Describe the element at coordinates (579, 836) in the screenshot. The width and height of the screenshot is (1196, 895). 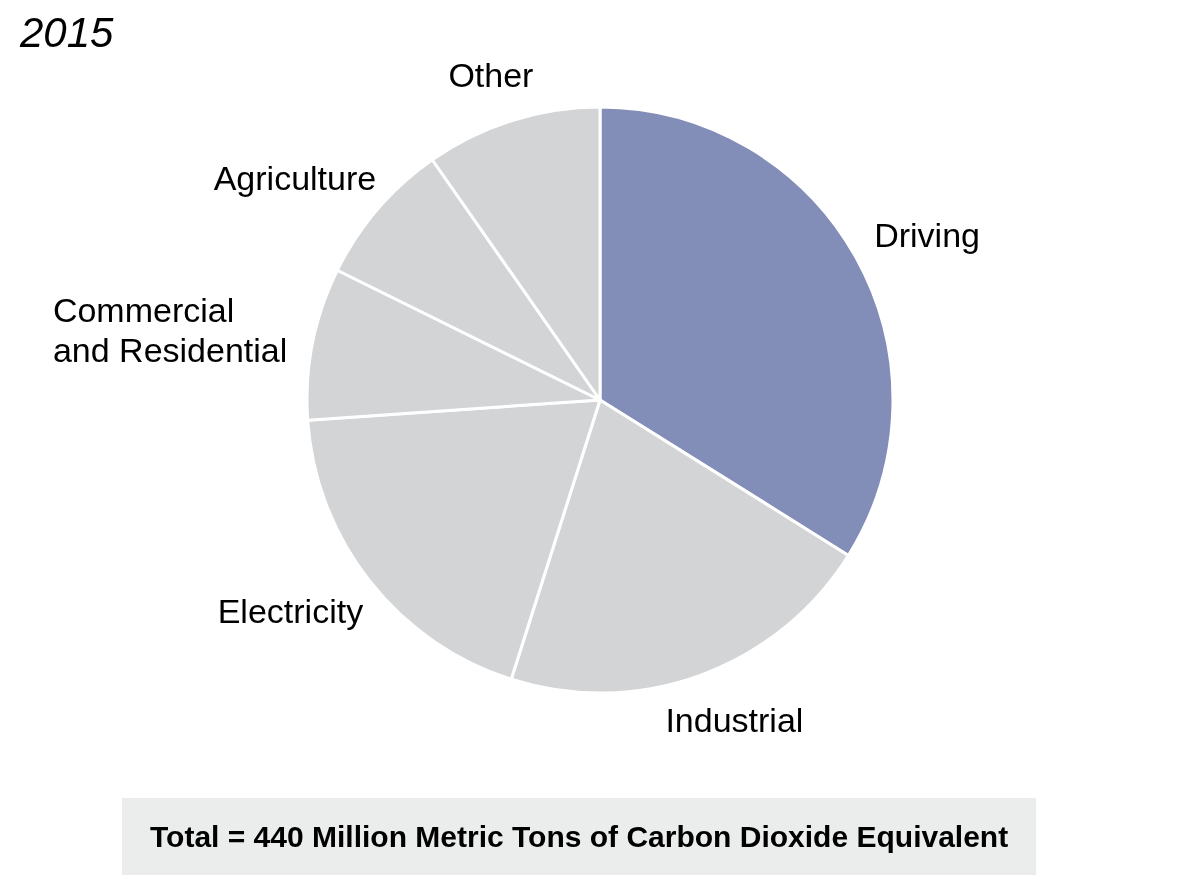
I see `text: Total = 440 Million Metric Tons of Carbon Dioxide Equivalent` at that location.